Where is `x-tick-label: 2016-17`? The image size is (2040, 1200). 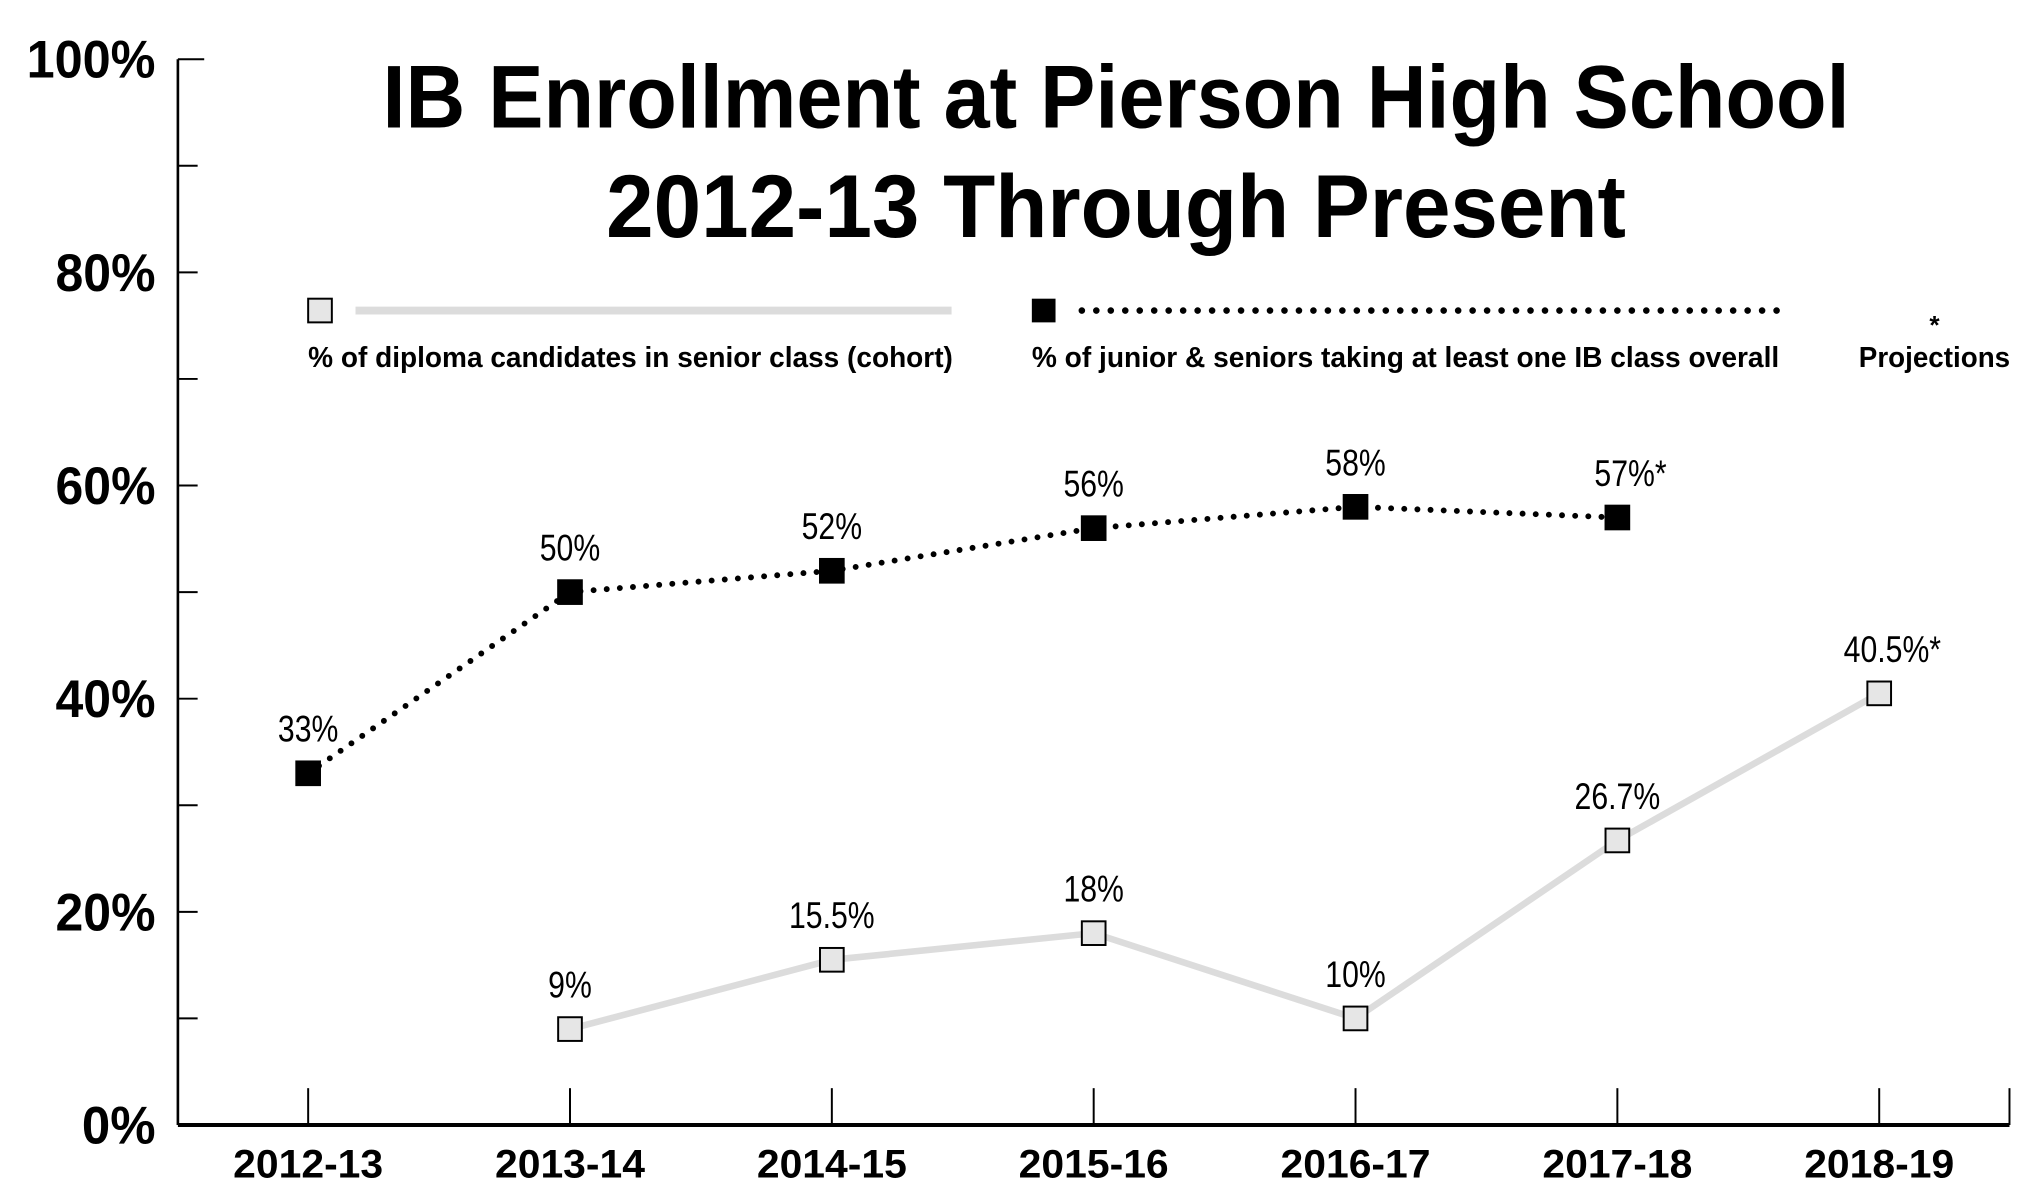 x-tick-label: 2016-17 is located at coordinates (1356, 1165).